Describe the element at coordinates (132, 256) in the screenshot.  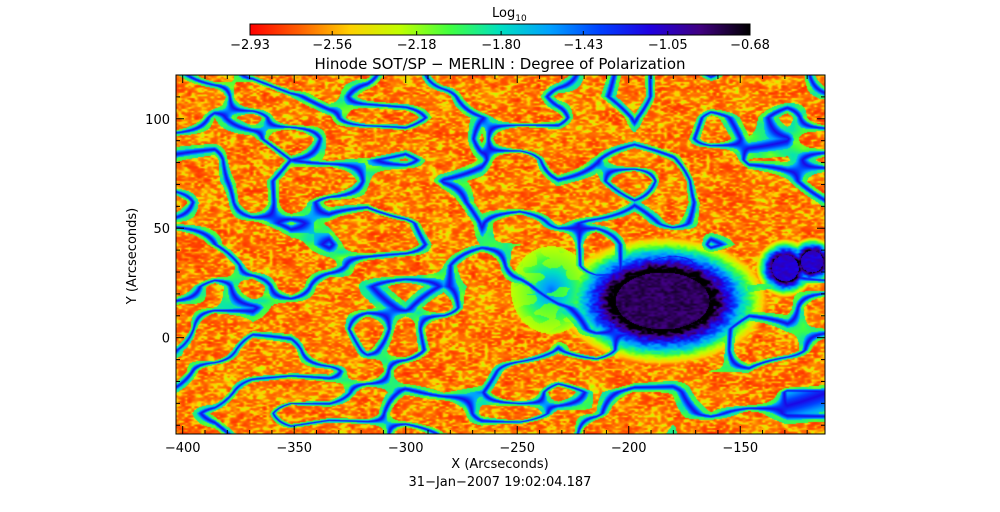
I see `y-axis-label: Y (Arcseconds)` at that location.